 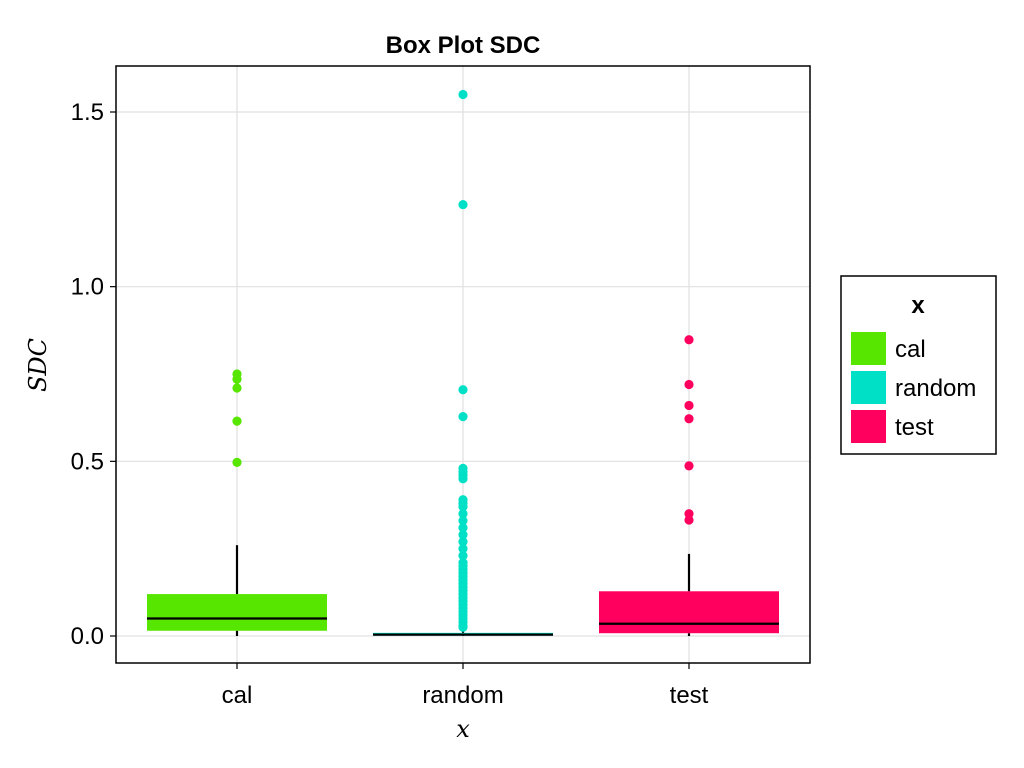 I want to click on x-axis-label: x, so click(x=463, y=729).